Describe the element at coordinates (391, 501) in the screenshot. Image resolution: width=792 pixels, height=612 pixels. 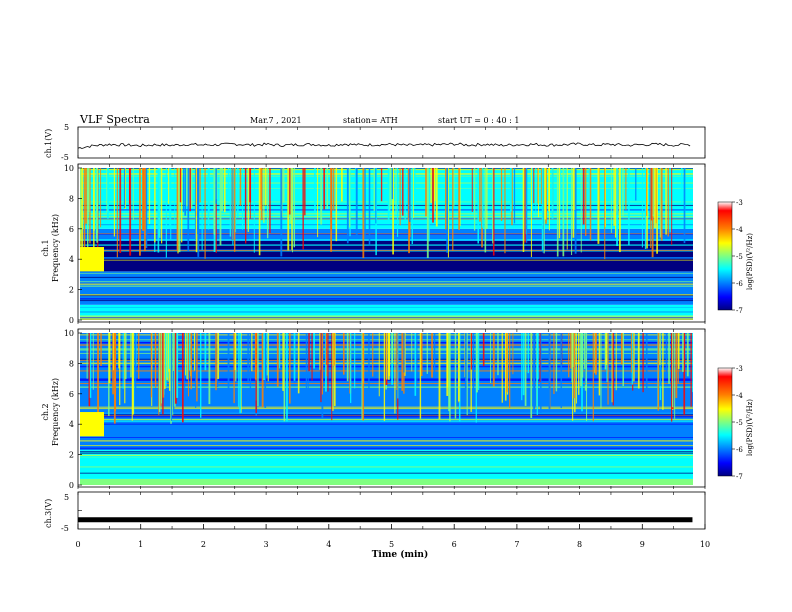
I see `ch3-waveform-ticks` at that location.